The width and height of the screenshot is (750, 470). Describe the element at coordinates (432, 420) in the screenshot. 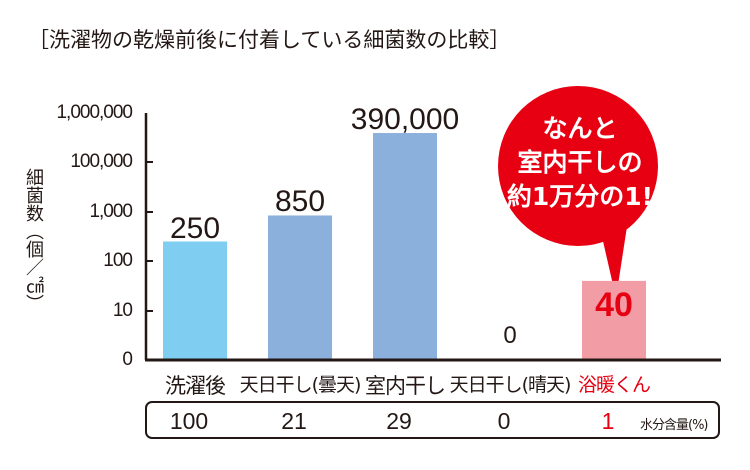

I see `moisture-box` at that location.